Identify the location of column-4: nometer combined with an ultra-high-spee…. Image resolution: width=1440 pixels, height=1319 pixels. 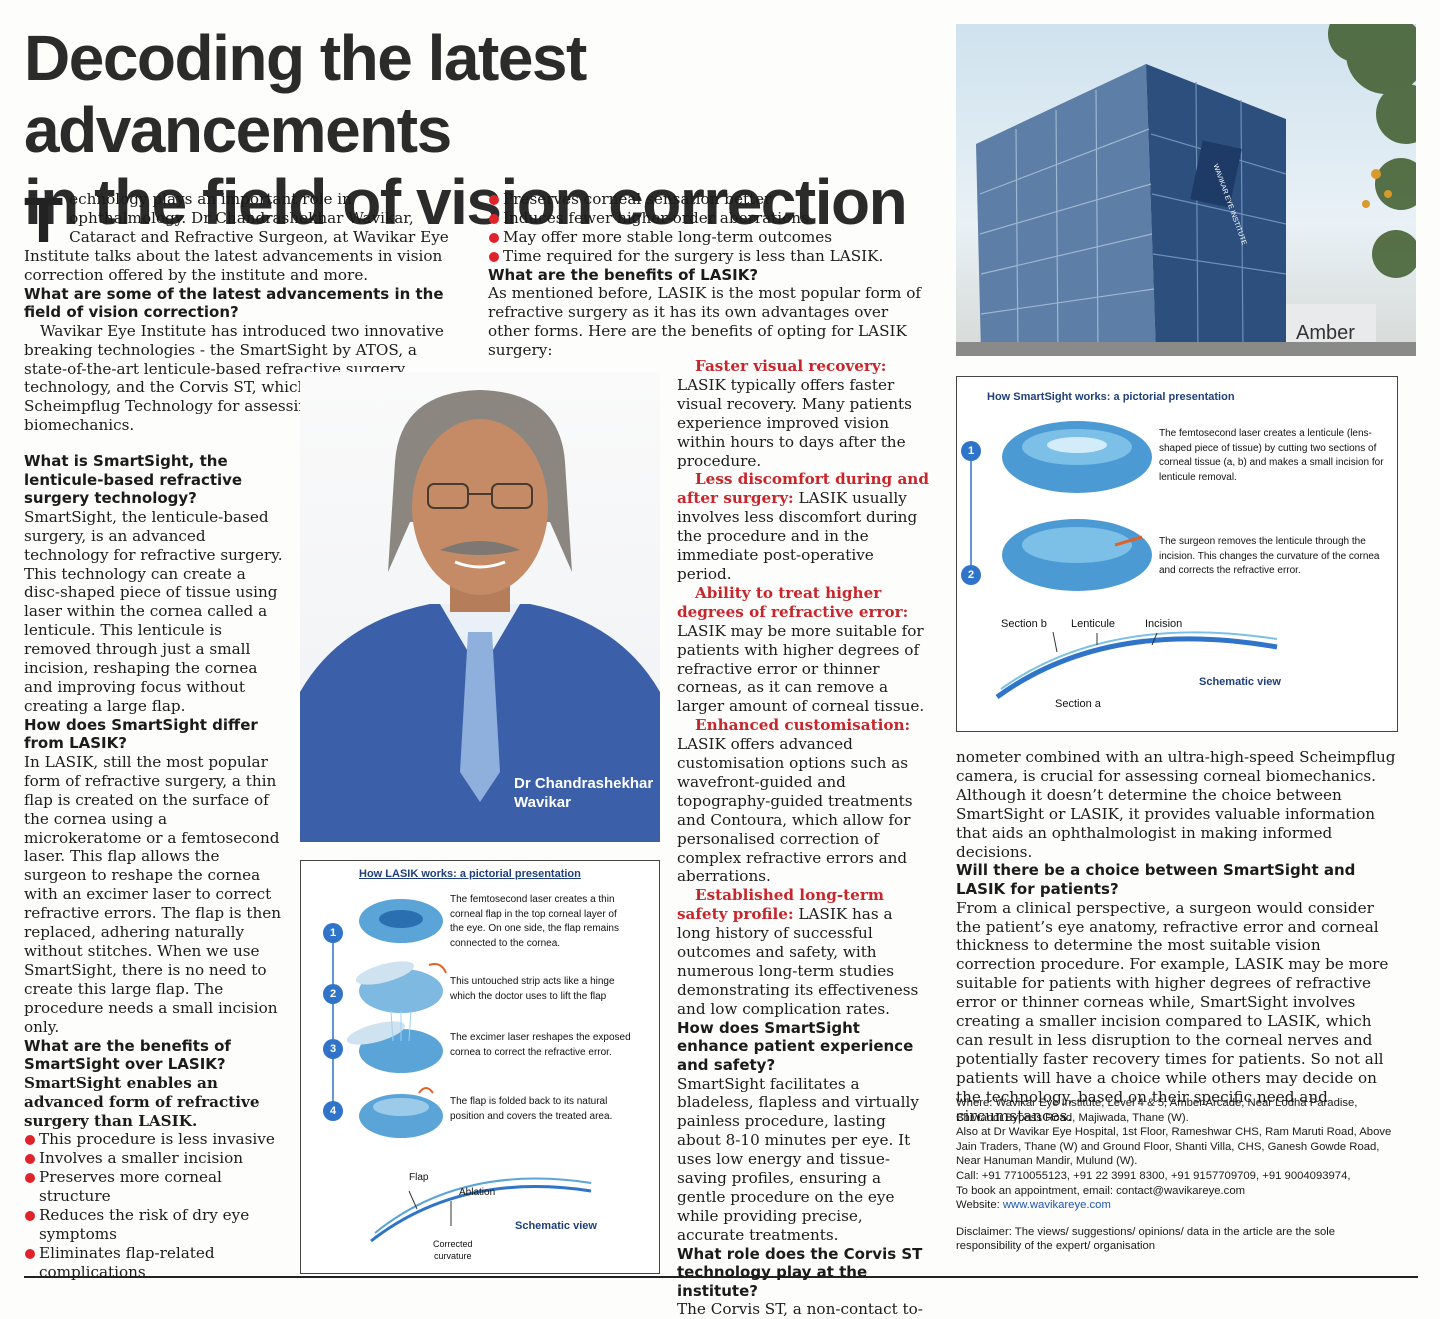
(1177, 937).